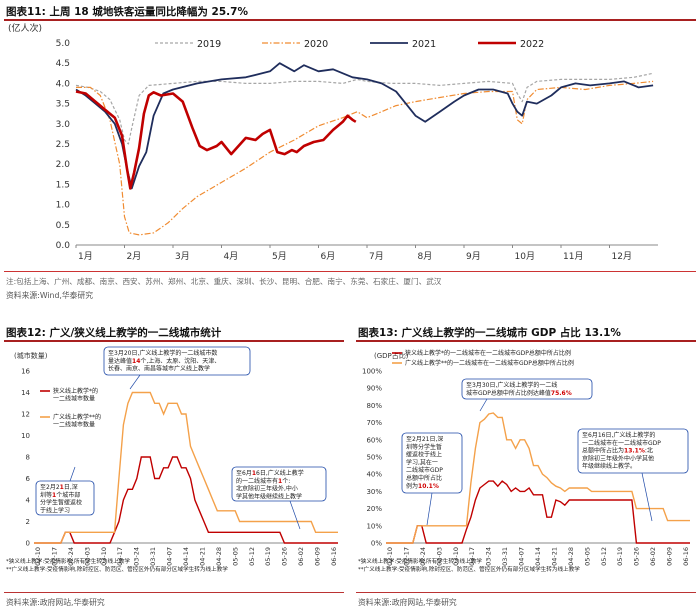  What do you see at coordinates (456, 556) in the screenshot?
I see `c13-x-tick-label: 03-10` at bounding box center [456, 556].